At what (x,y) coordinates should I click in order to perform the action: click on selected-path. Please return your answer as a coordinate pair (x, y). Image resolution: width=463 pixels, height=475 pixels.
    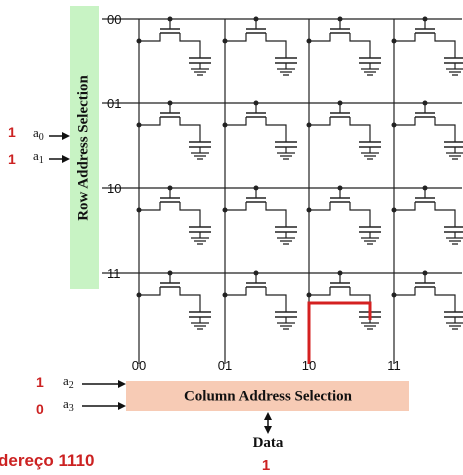
    Looking at the image, I should click on (339, 332).